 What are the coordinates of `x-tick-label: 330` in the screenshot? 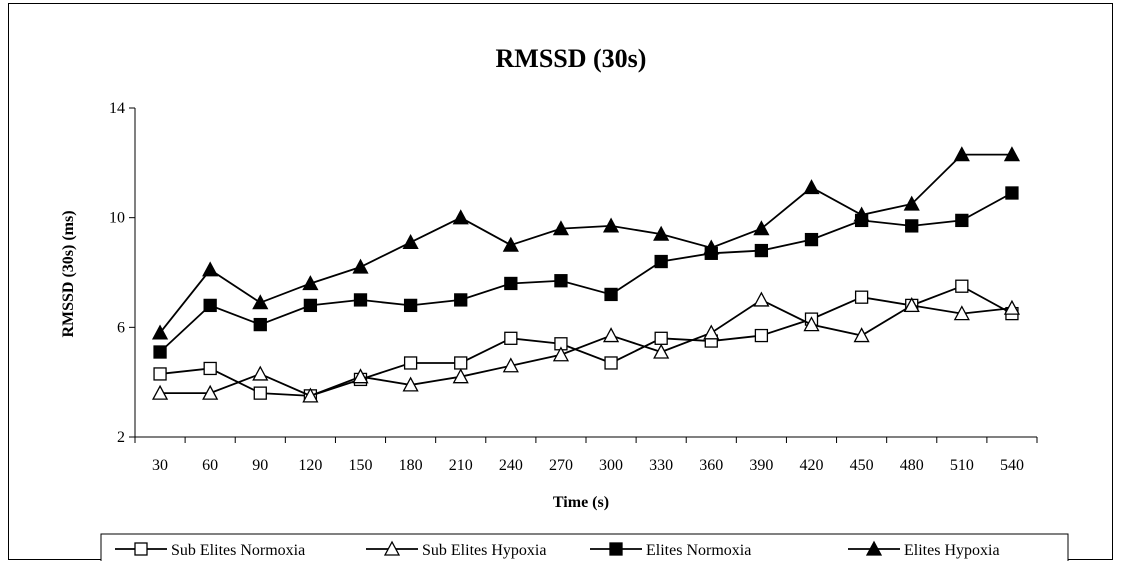 It's located at (661, 465).